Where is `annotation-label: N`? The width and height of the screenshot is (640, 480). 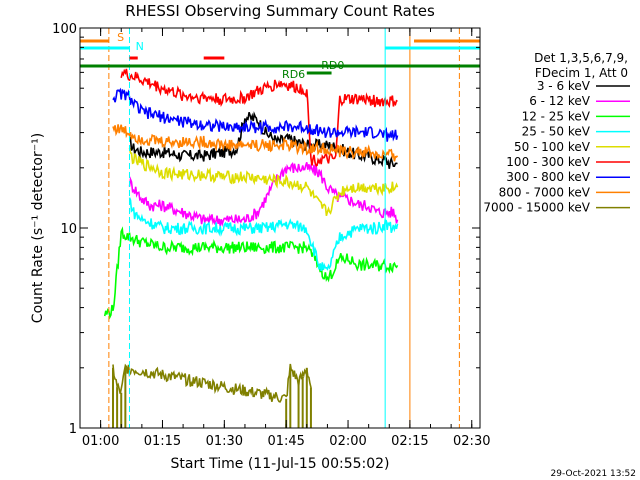 annotation-label: N is located at coordinates (140, 46).